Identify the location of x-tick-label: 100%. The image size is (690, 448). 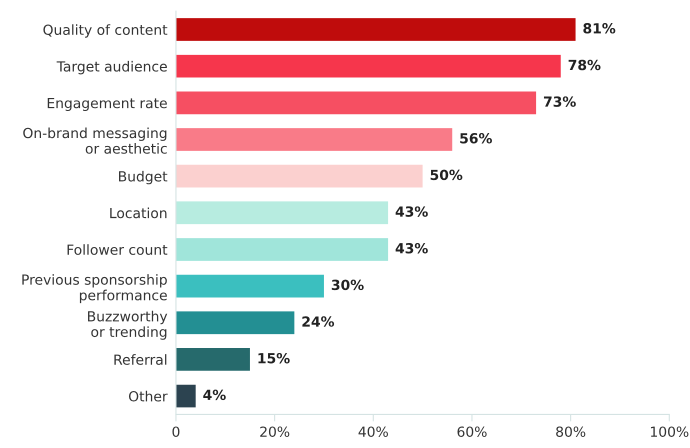
(669, 431).